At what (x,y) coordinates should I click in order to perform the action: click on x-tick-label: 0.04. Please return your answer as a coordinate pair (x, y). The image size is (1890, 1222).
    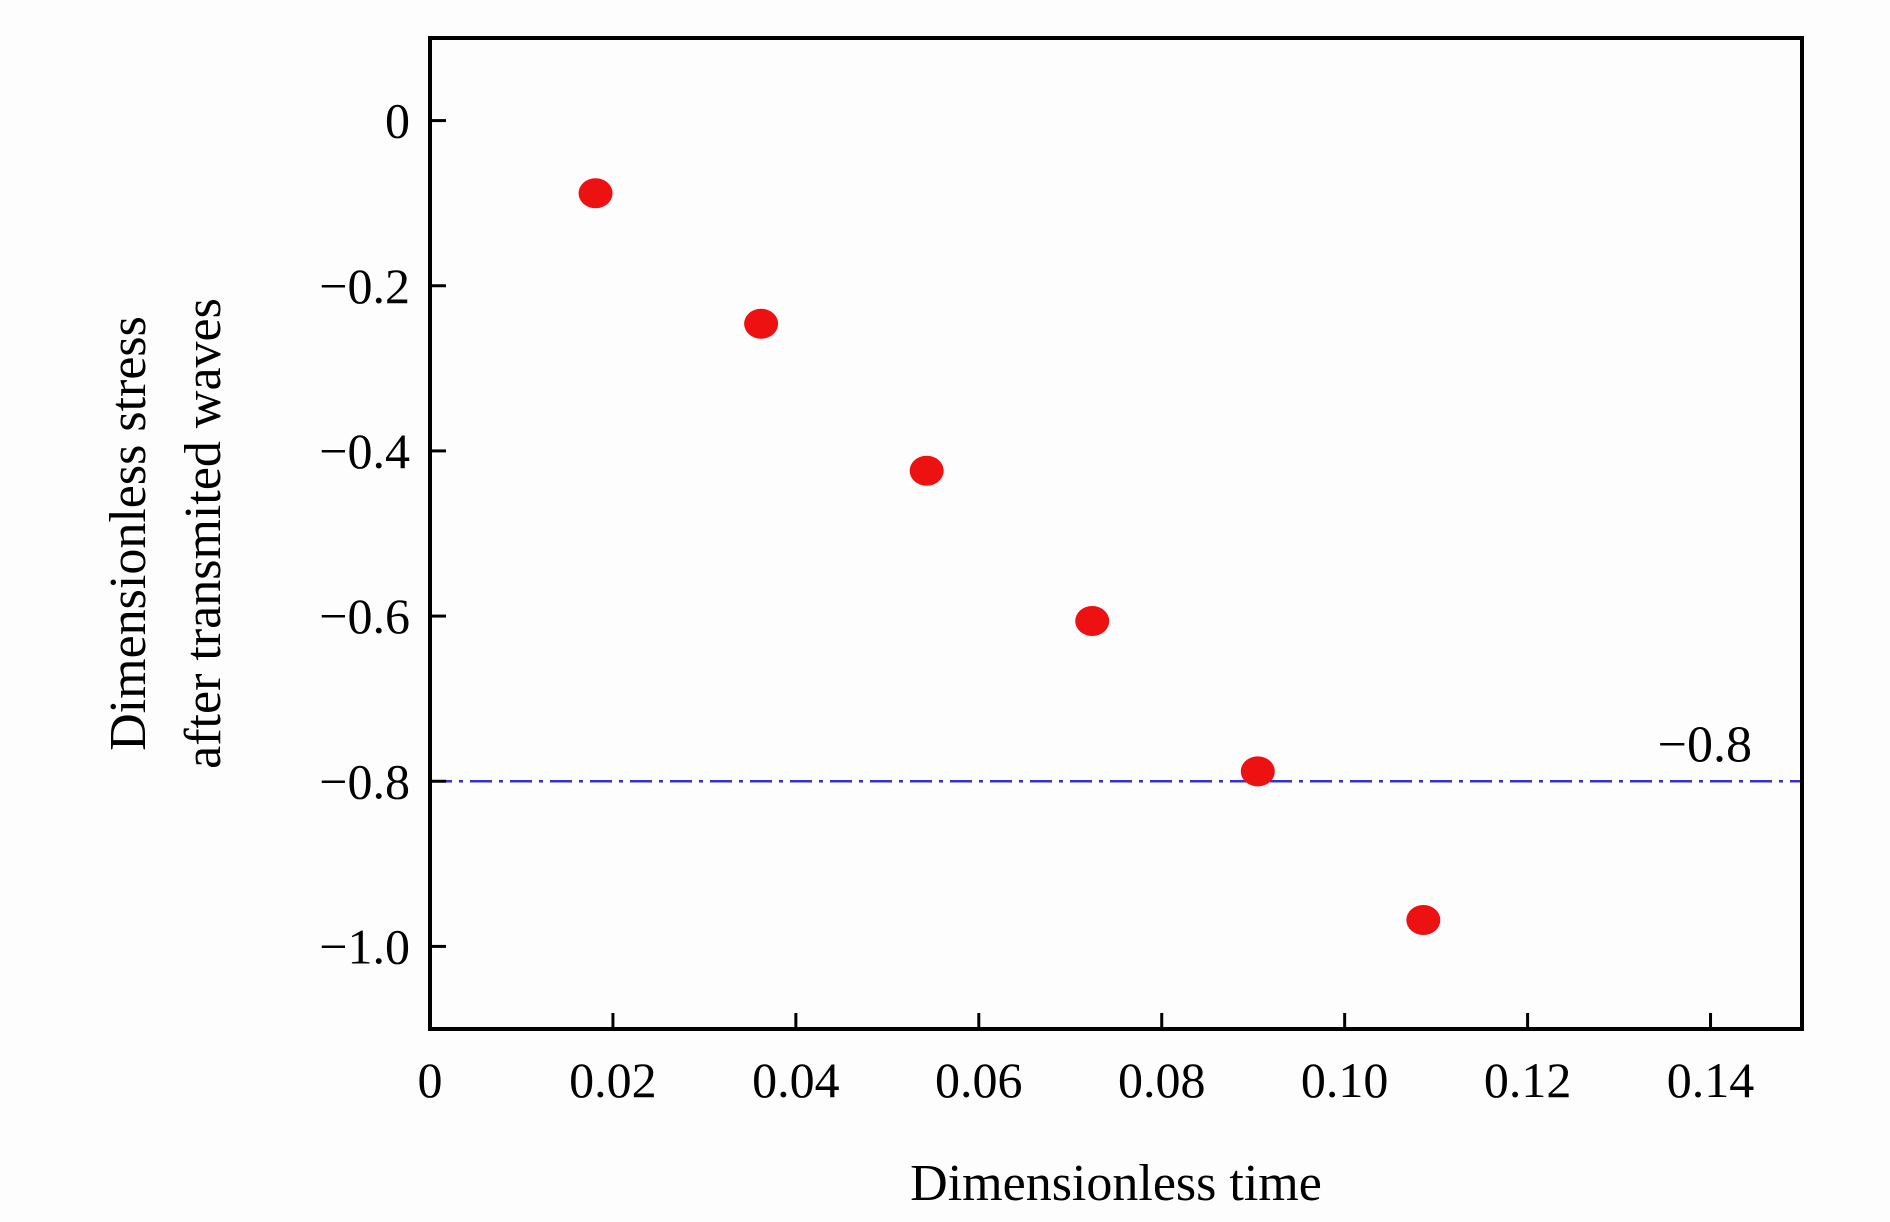
    Looking at the image, I should click on (796, 1080).